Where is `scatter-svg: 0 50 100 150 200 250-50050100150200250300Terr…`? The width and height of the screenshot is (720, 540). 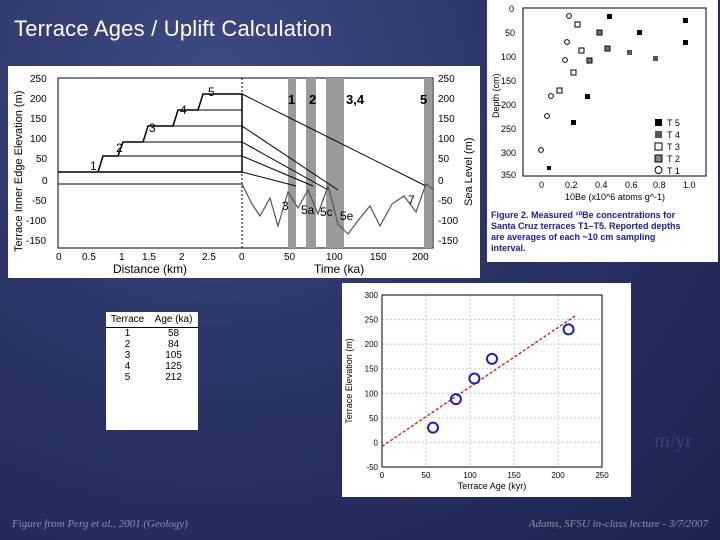 scatter-svg: 0 50 100 150 200 250-50050100150200250300Terr… is located at coordinates (476, 391).